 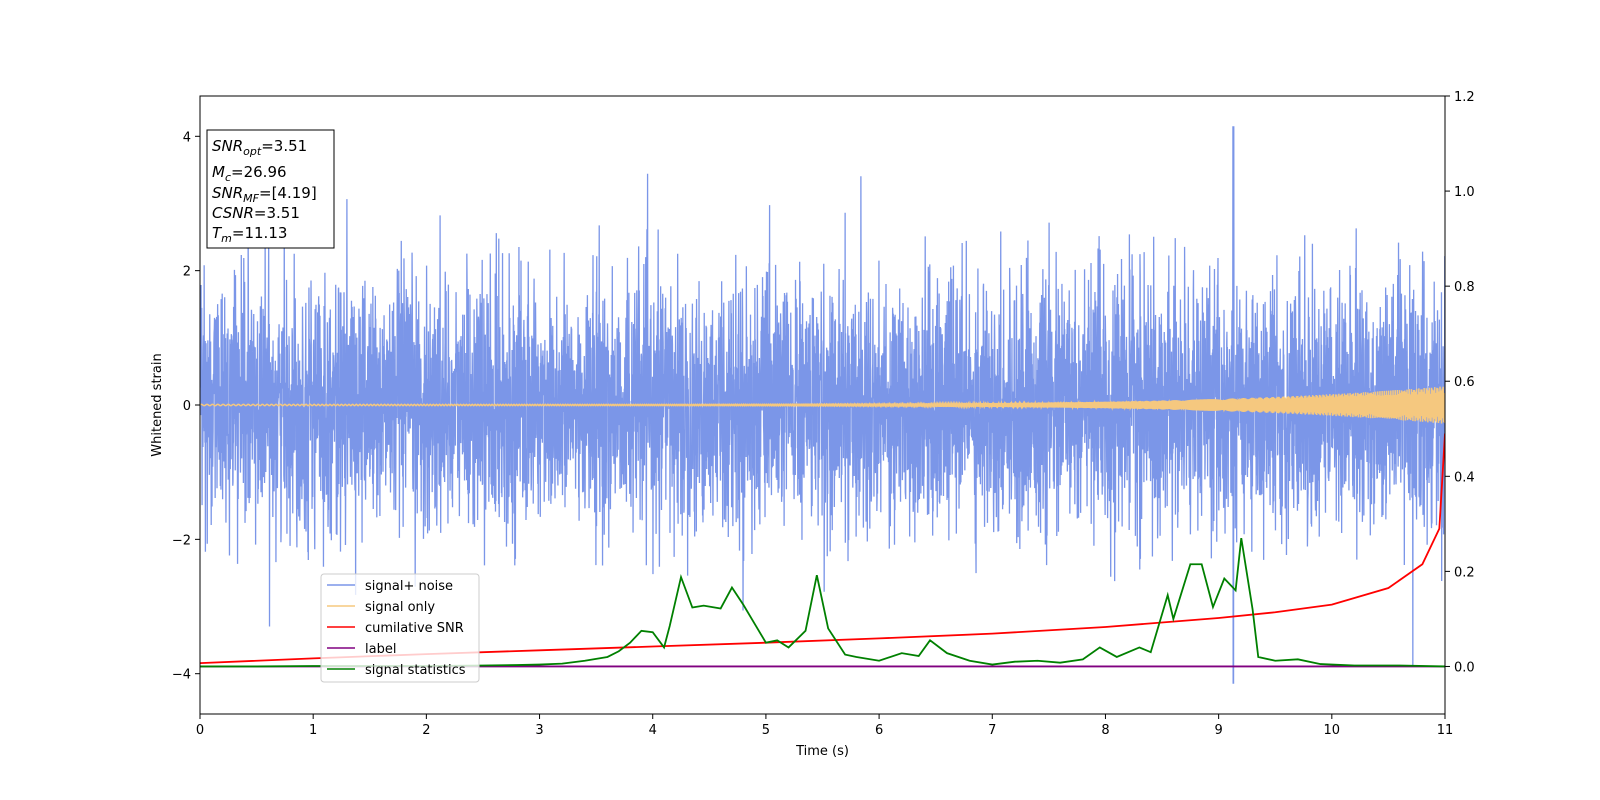 What do you see at coordinates (1464, 97) in the screenshot?
I see `y2-tick-label: 1.2` at bounding box center [1464, 97].